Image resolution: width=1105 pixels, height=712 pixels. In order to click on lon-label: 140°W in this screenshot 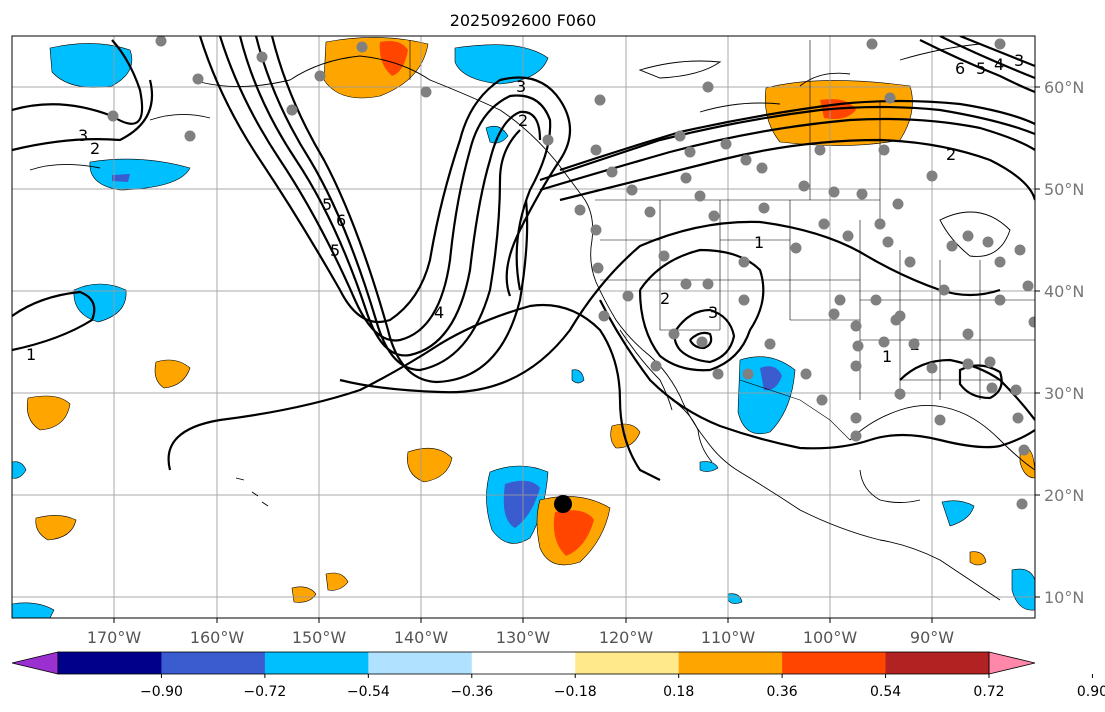, I will do `click(421, 637)`.